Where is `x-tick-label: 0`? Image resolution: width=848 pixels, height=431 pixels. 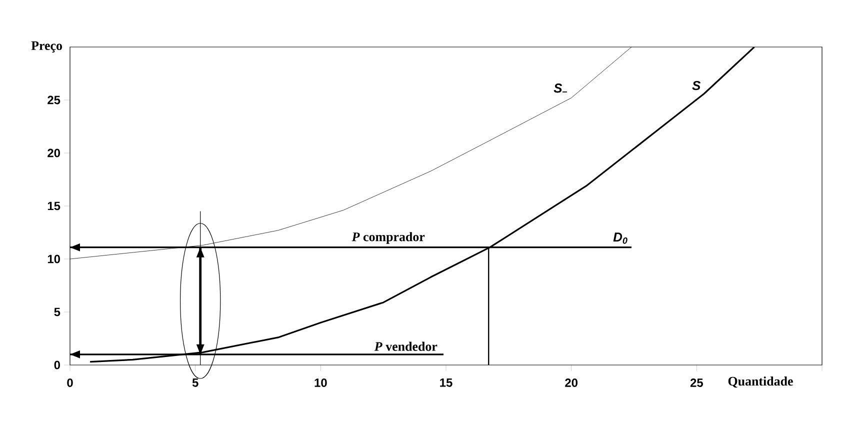
x-tick-label: 0 is located at coordinates (70, 382).